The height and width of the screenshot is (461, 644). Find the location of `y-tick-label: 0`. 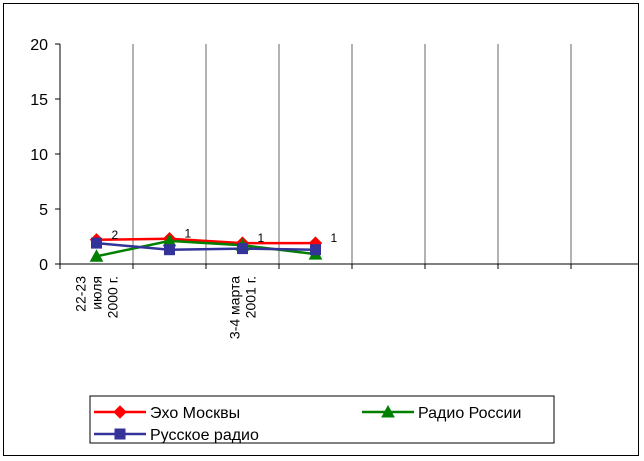

y-tick-label: 0 is located at coordinates (43, 265).